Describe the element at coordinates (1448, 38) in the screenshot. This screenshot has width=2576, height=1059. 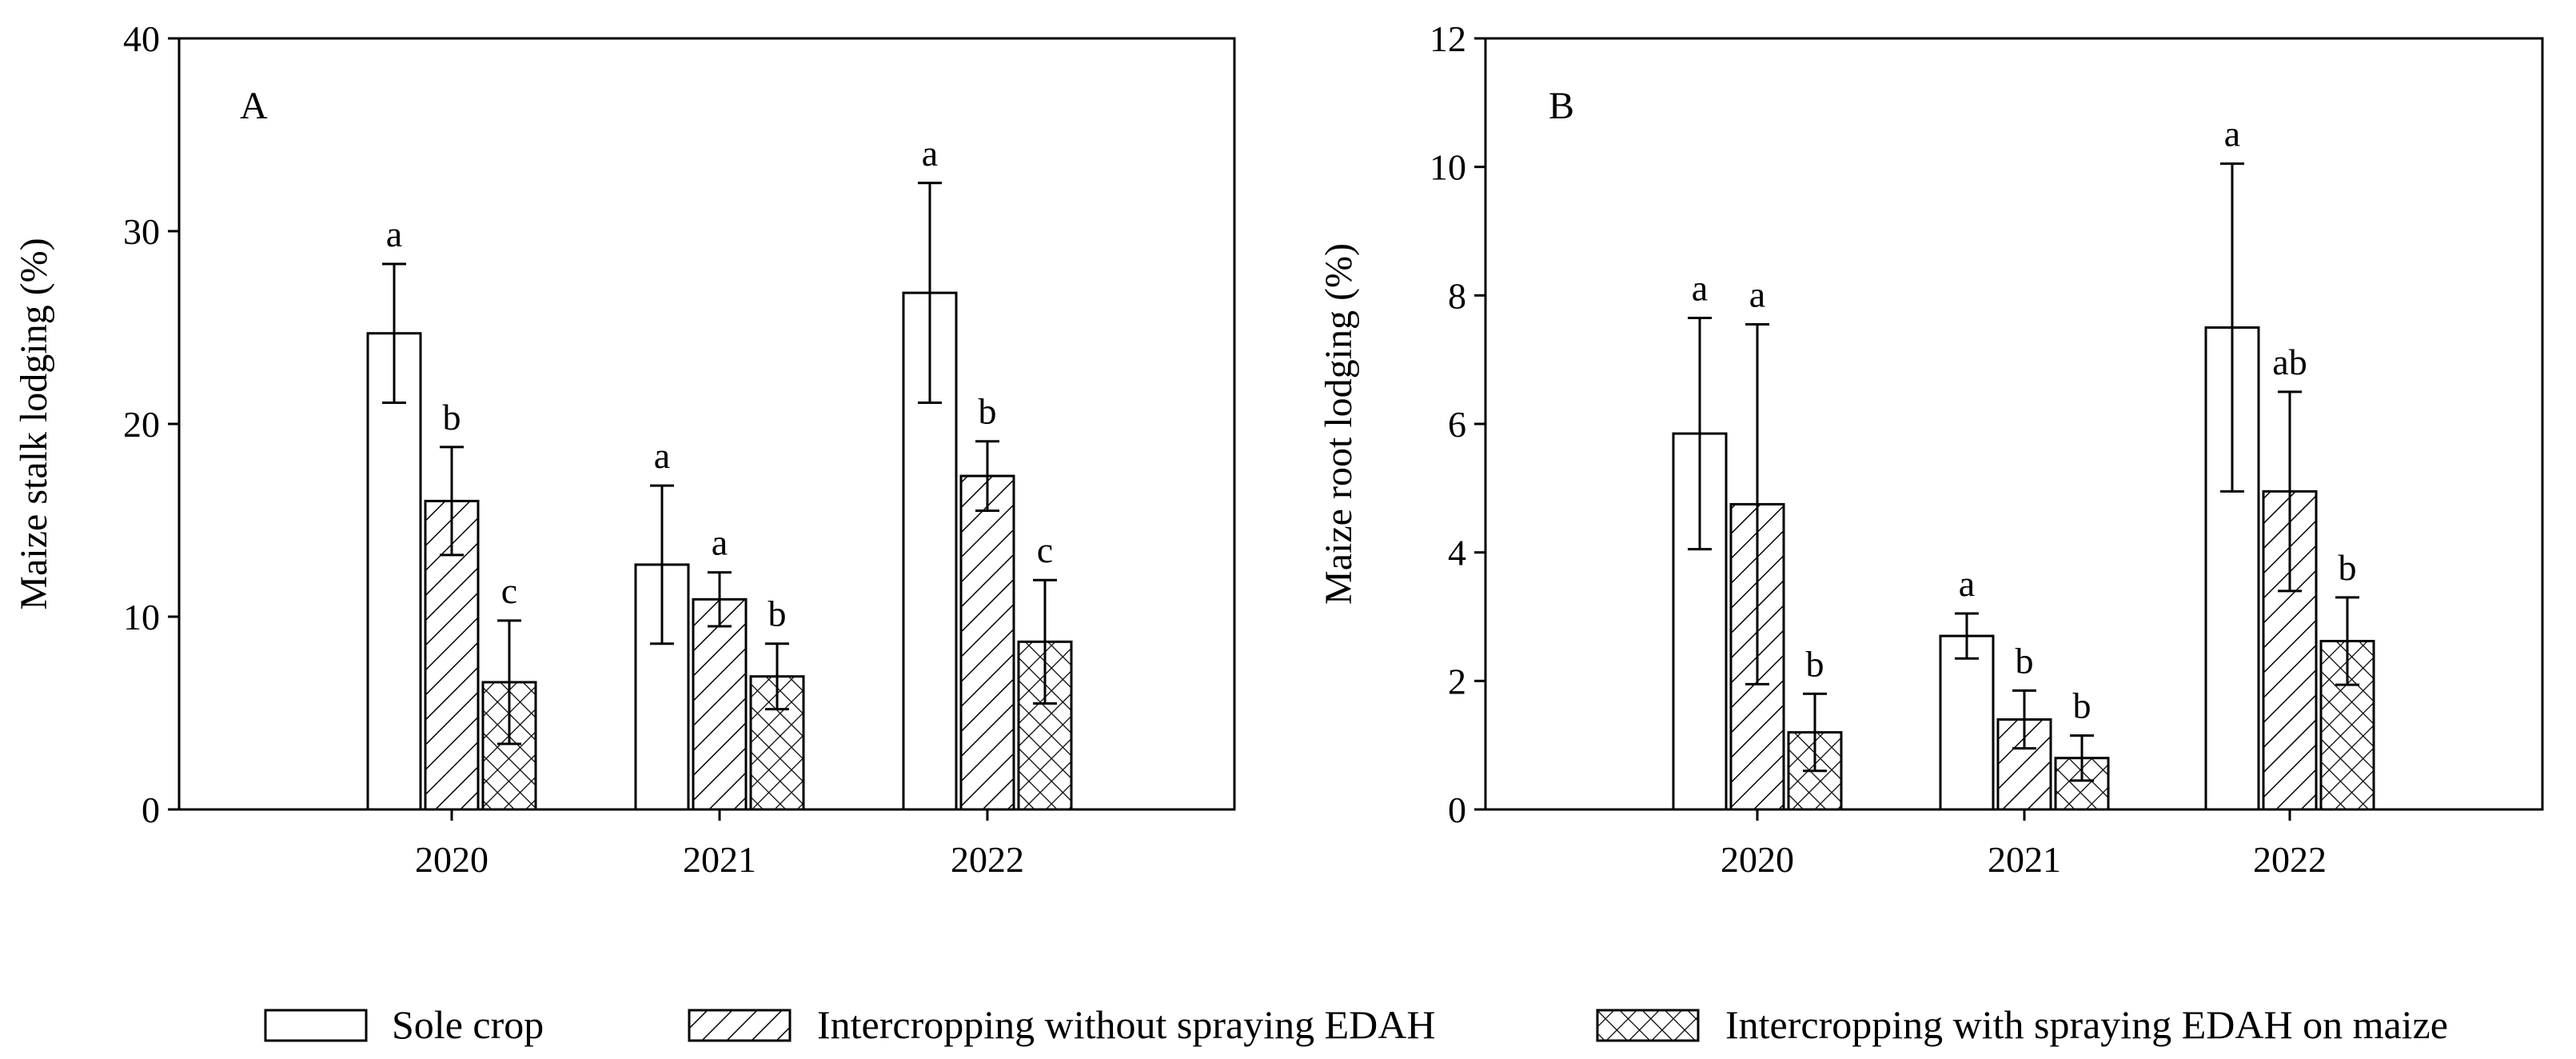
I see `y-tick-label: 12` at that location.